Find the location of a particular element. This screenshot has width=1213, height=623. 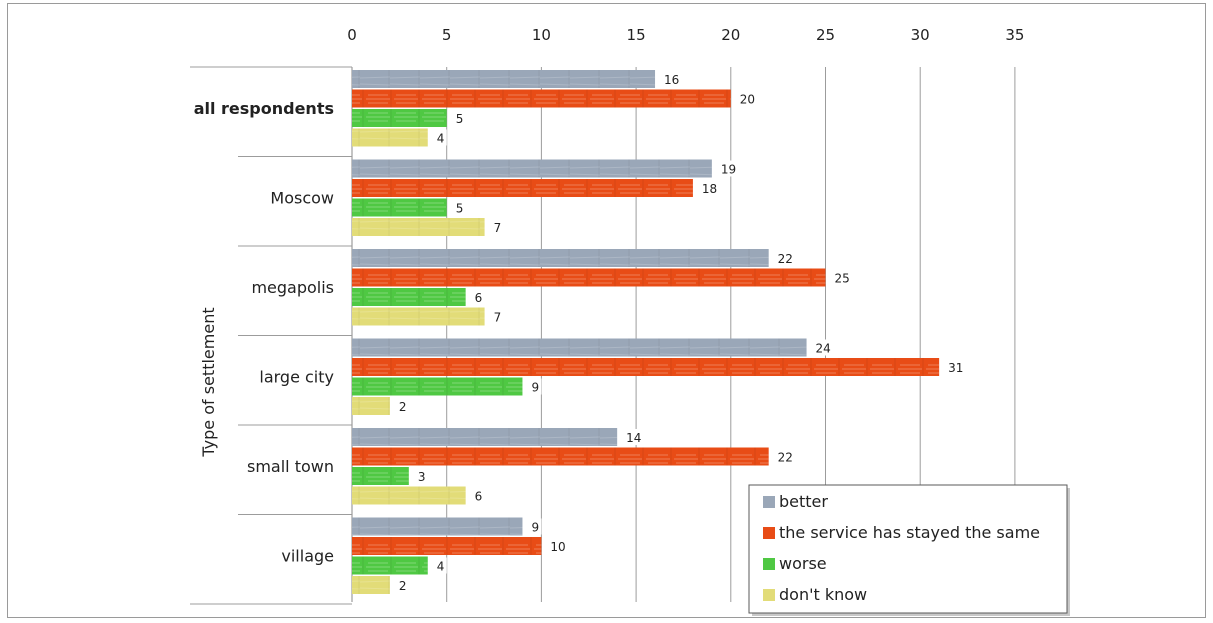

x-tick-label: 25 is located at coordinates (825, 35).